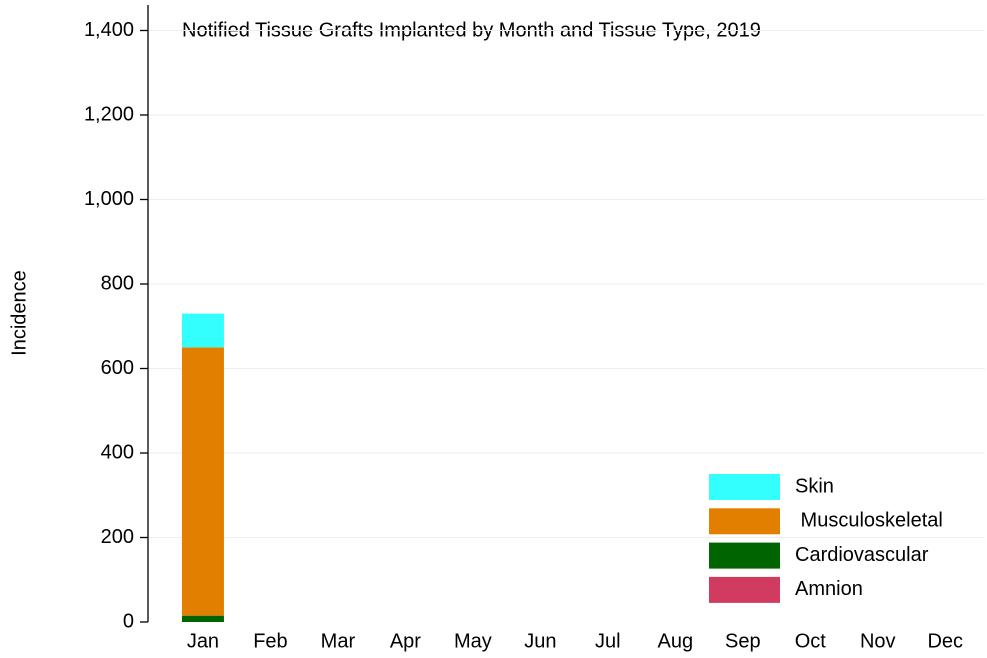 Image resolution: width=987 pixels, height=658 pixels. Describe the element at coordinates (811, 641) in the screenshot. I see `x-tick-label: Oct` at that location.